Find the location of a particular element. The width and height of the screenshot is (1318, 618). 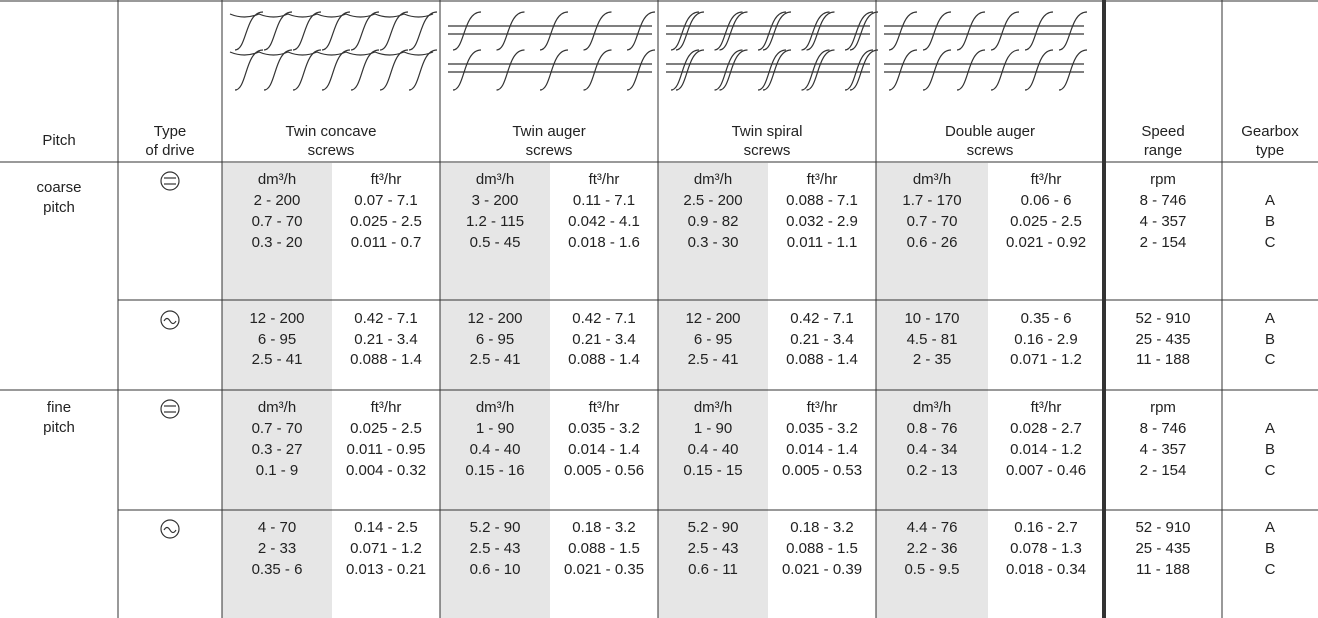

dm-value: 1.2 - 115 is located at coordinates (495, 221).